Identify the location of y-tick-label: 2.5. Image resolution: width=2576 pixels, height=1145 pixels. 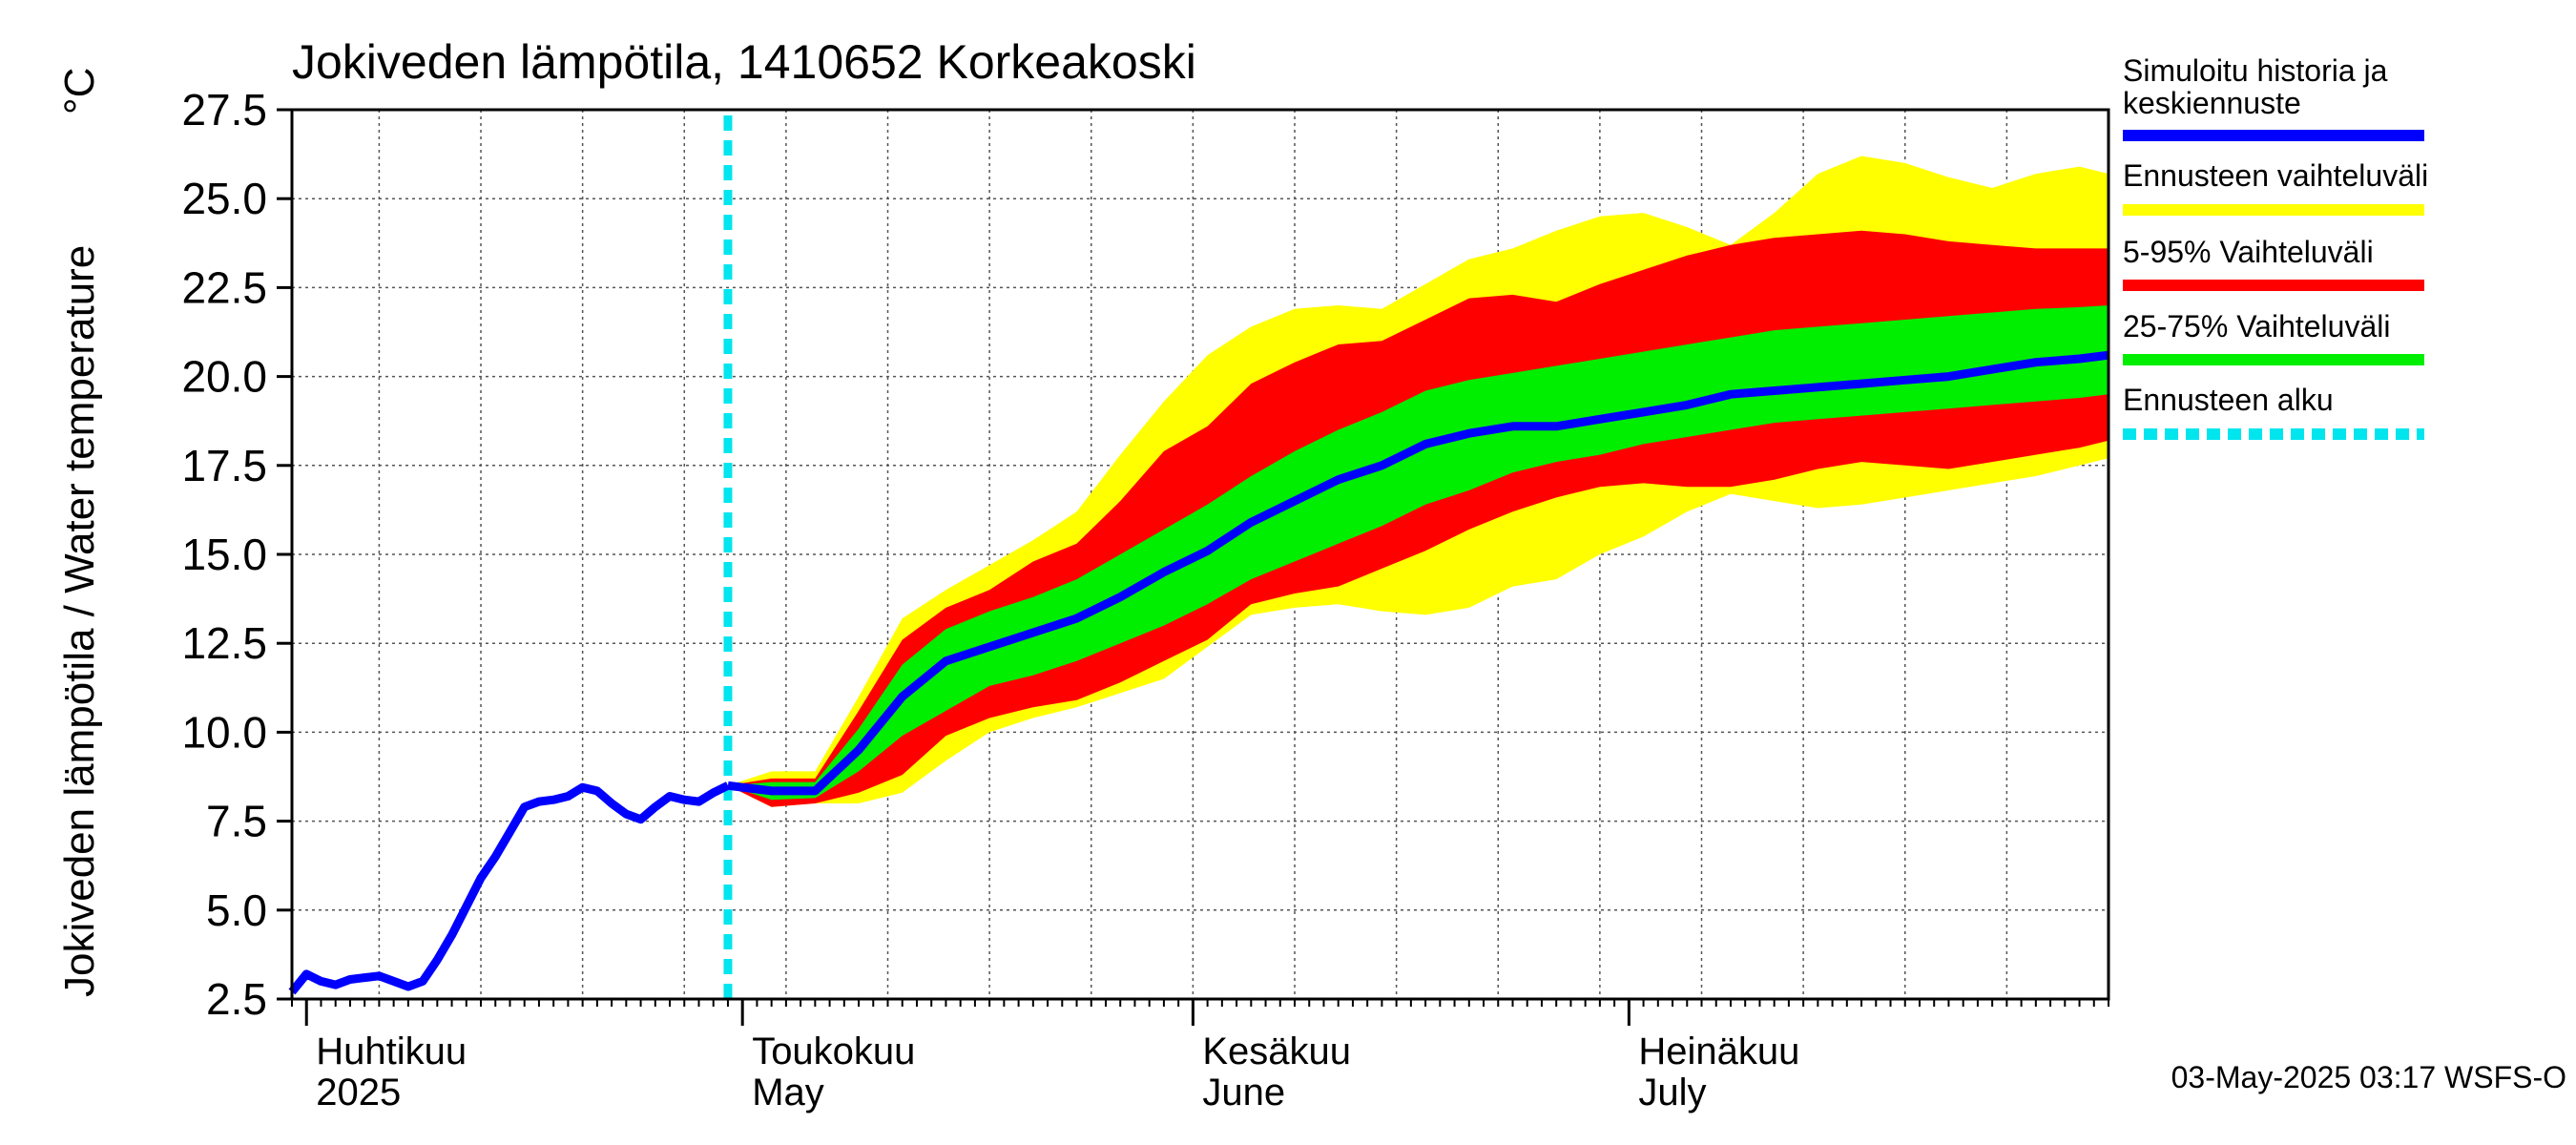
(236, 999).